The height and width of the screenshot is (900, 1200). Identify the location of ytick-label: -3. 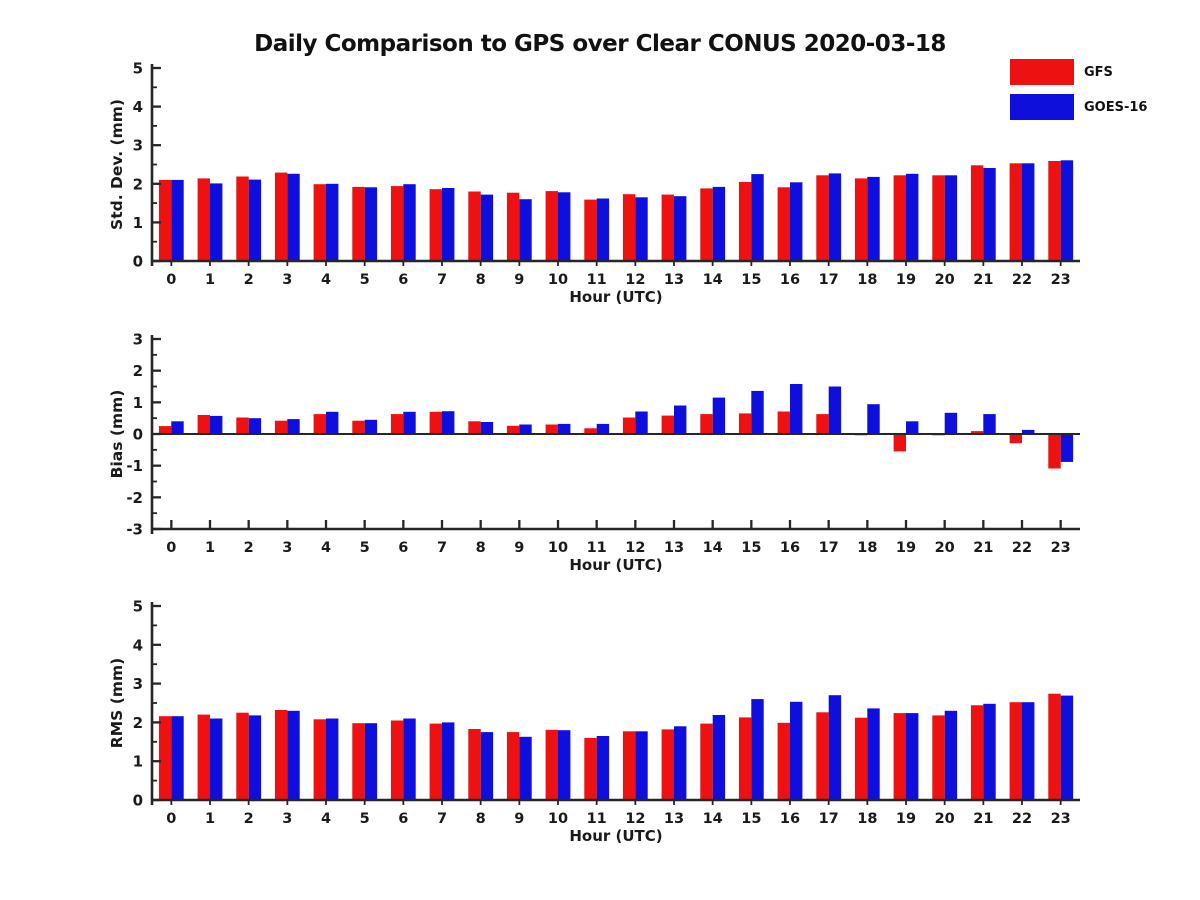
(134, 530).